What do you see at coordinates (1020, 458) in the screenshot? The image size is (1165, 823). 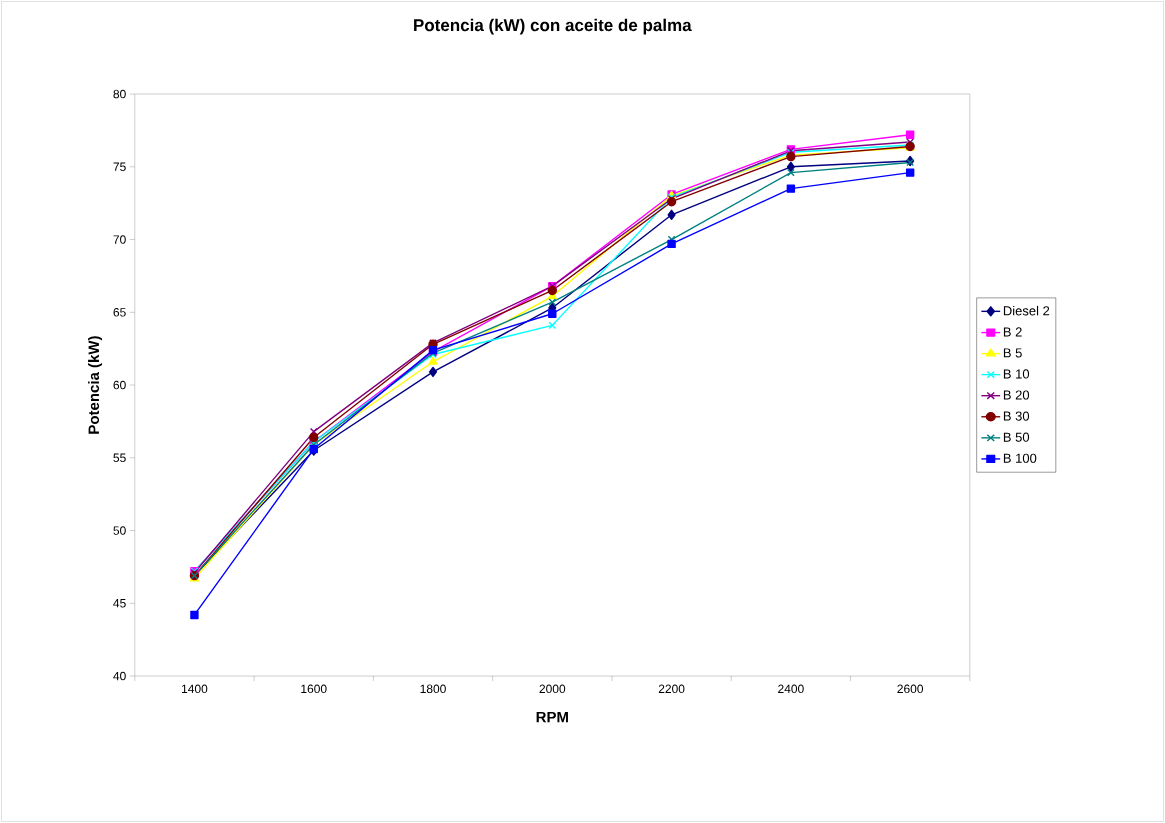 I see `legend-label: B 100` at bounding box center [1020, 458].